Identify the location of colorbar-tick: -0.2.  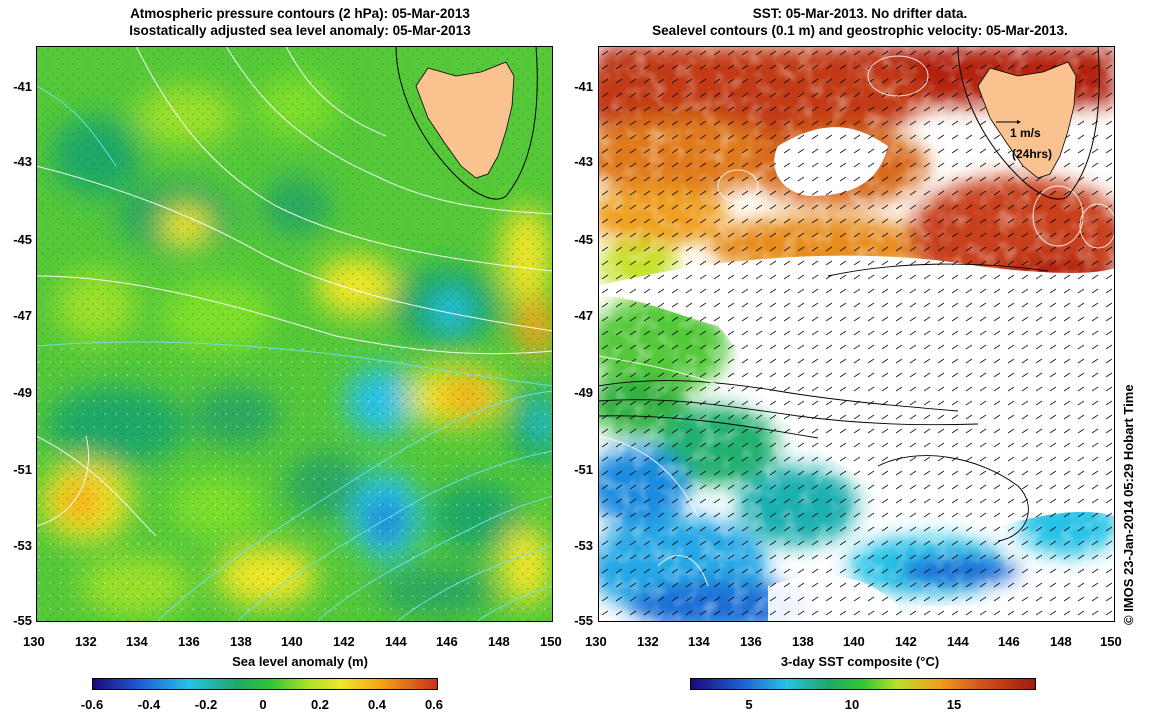
(206, 704).